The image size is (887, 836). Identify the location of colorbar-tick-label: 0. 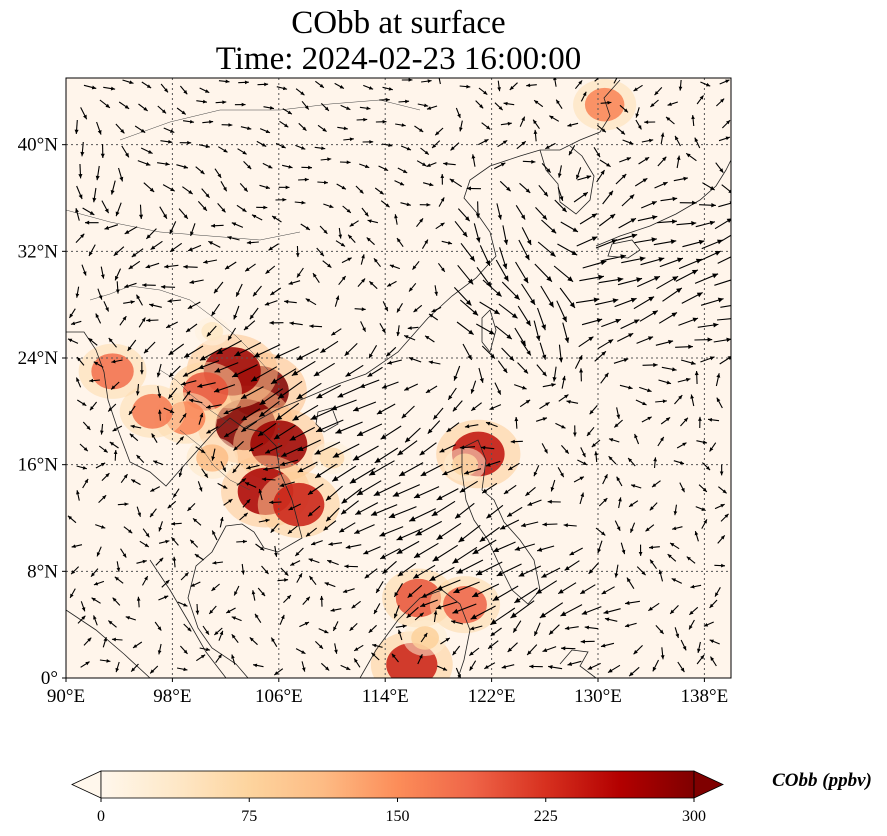
(101, 816).